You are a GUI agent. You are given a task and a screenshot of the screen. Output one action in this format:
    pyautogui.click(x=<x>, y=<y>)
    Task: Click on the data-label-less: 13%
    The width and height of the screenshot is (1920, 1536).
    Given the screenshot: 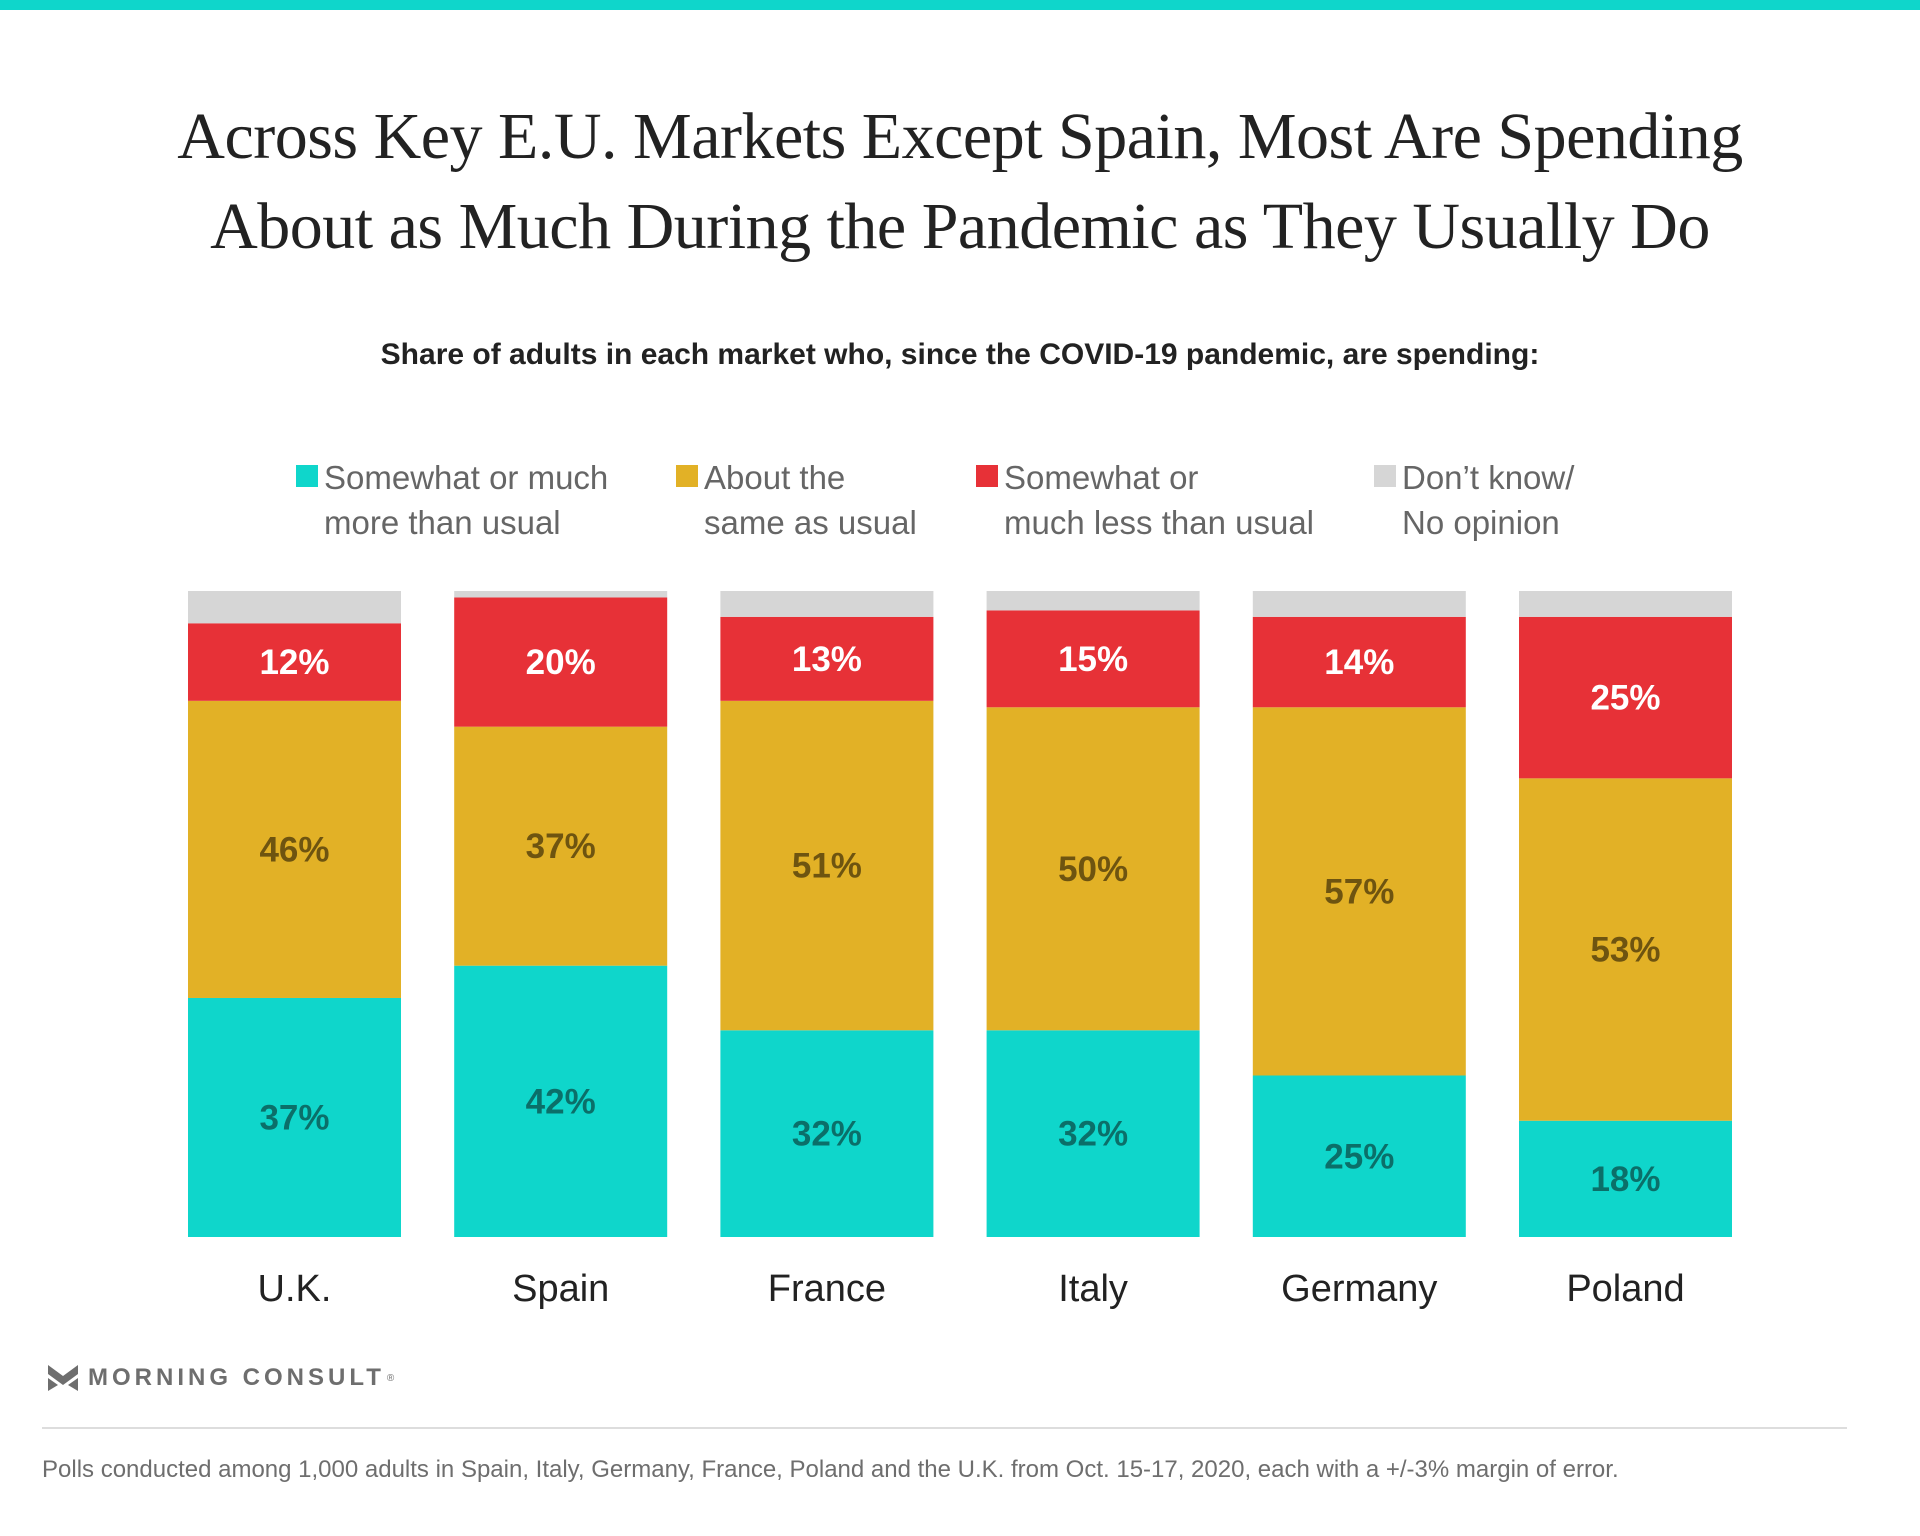 What is the action you would take?
    pyautogui.click(x=827, y=659)
    